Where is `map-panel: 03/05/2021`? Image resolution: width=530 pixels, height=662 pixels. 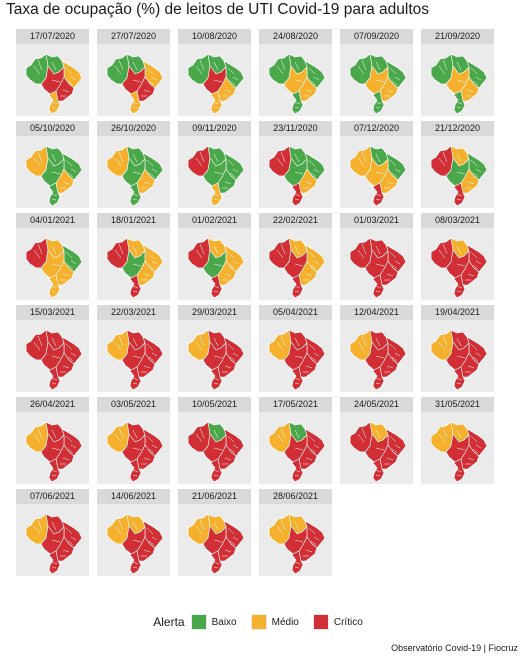
map-panel: 03/05/2021 is located at coordinates (133, 440).